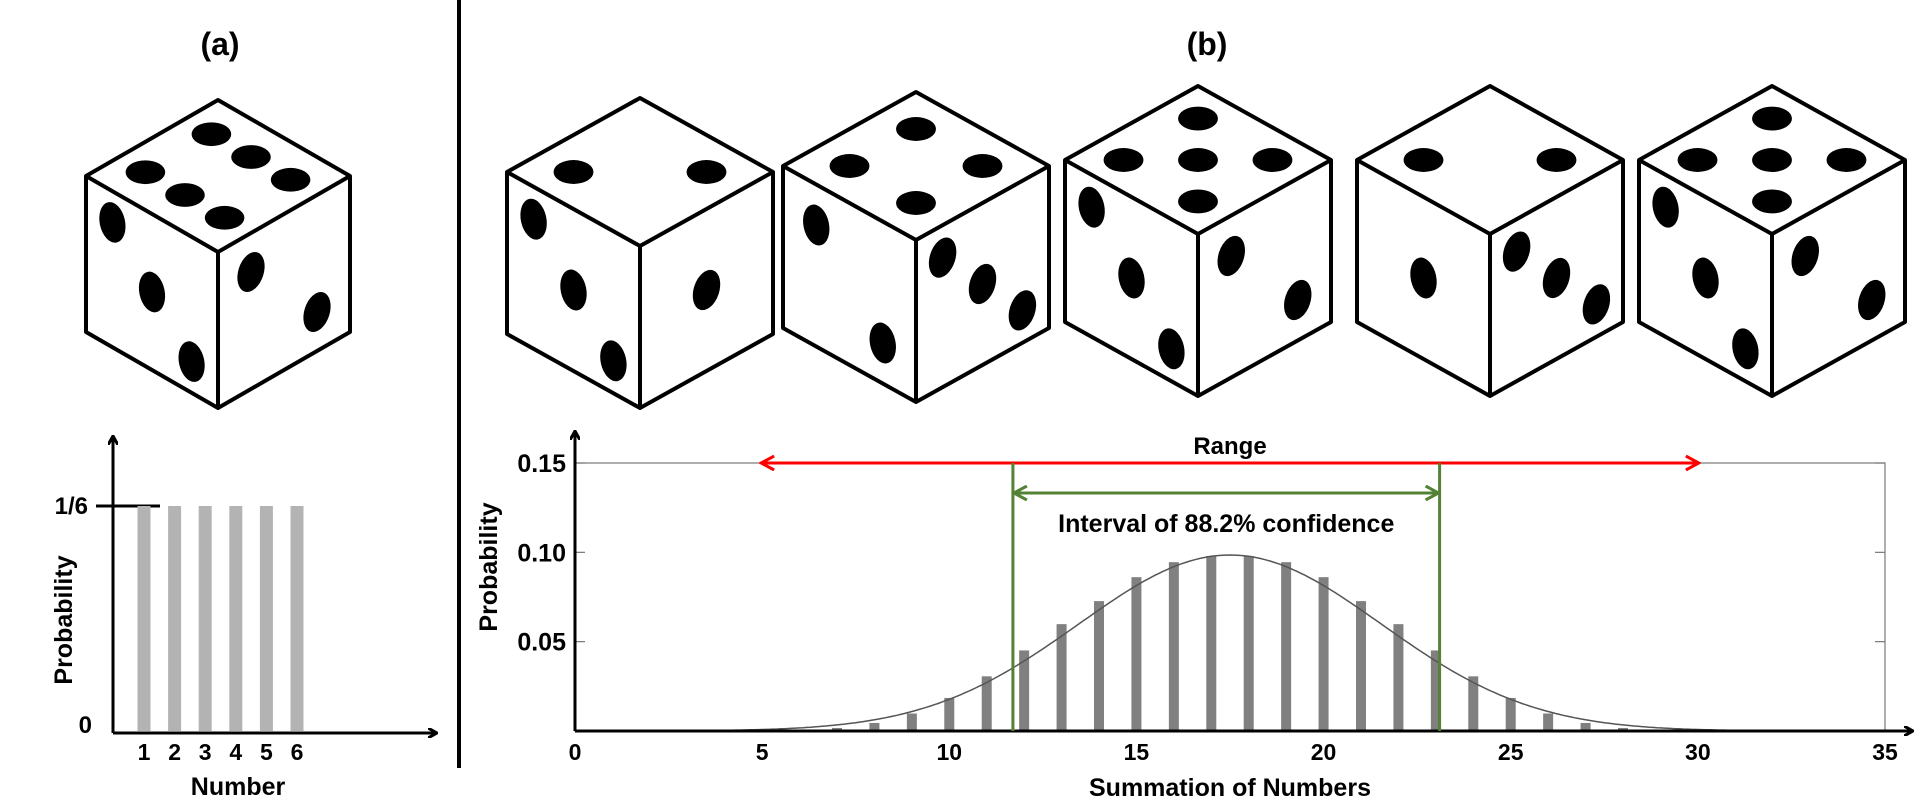 The height and width of the screenshot is (812, 1920). I want to click on interval-label: Interval of 88.2% confidence, so click(1226, 524).